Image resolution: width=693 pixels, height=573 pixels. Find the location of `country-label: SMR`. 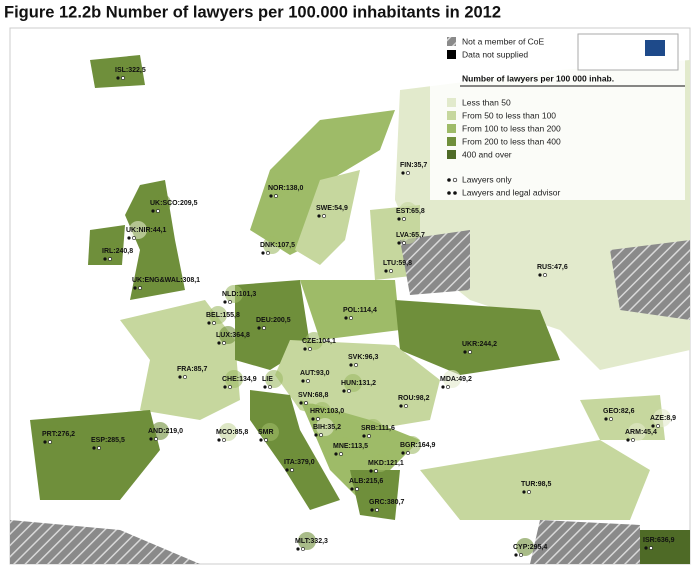

country-label: SMR is located at coordinates (266, 432).